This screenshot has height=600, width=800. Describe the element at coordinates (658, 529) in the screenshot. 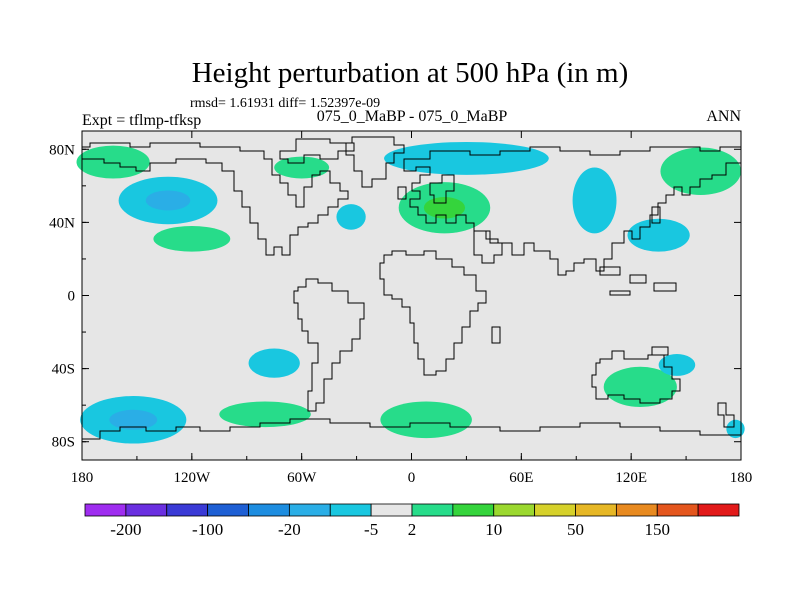

I see `colorbar-label: 150` at that location.